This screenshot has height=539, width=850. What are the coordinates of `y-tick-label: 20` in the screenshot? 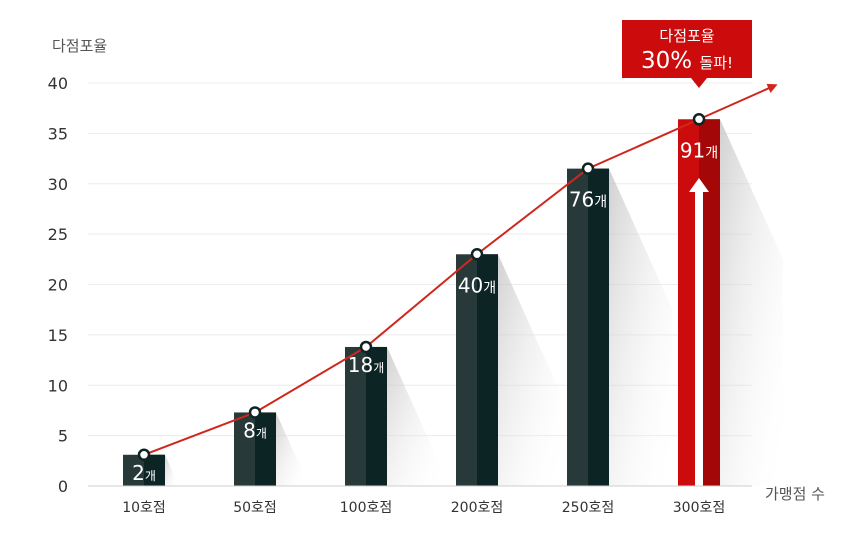 It's located at (58, 285).